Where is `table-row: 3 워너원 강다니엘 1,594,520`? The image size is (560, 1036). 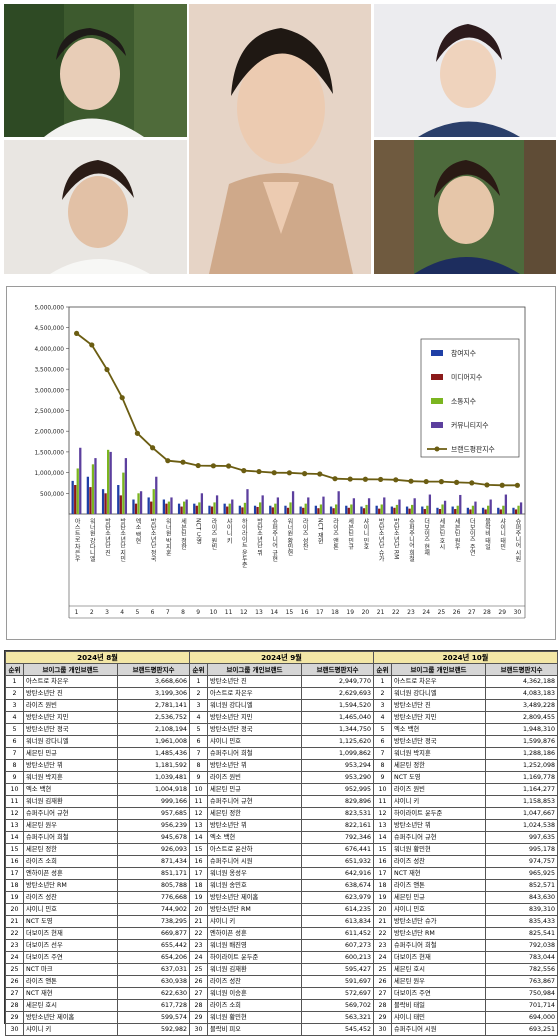 table-row: 3 워너원 강다니엘 1,594,520 is located at coordinates (282, 705).